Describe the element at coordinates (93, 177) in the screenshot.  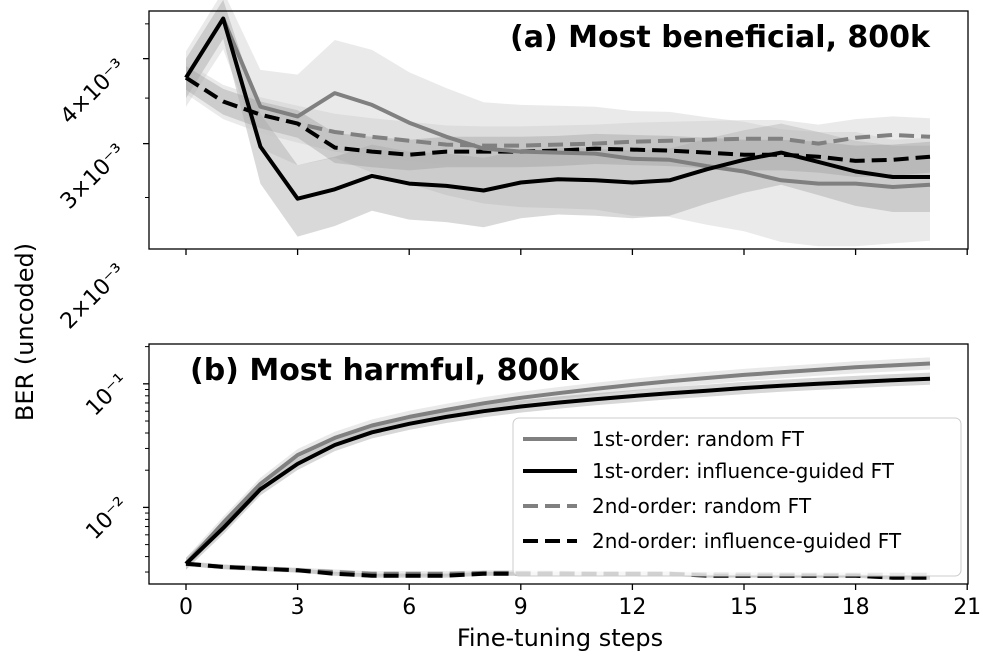
I see `panel-a-y-tick-label-1: 3×10⁻³` at that location.